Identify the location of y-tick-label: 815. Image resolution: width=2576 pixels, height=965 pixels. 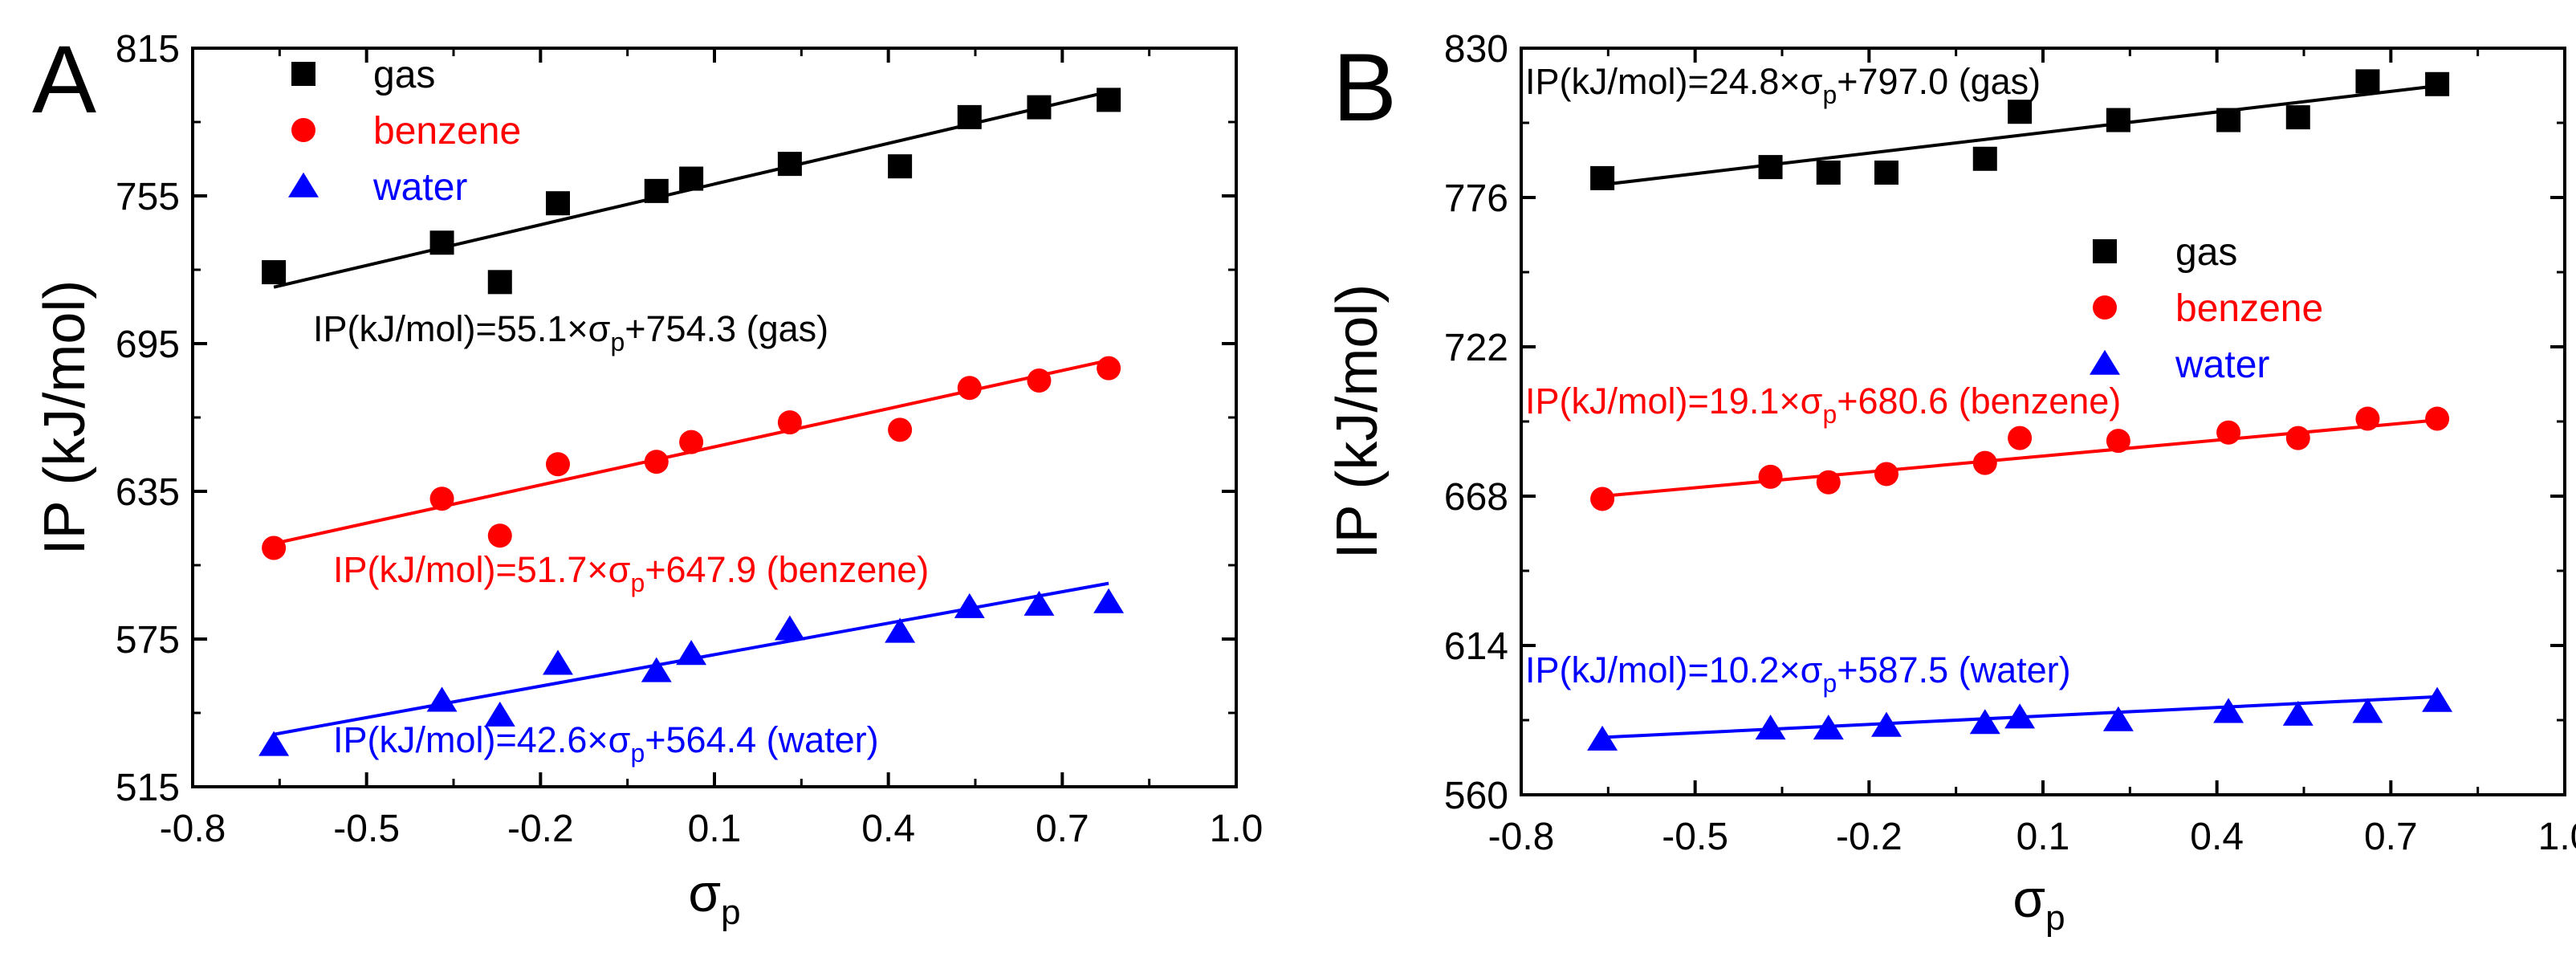
(148, 49).